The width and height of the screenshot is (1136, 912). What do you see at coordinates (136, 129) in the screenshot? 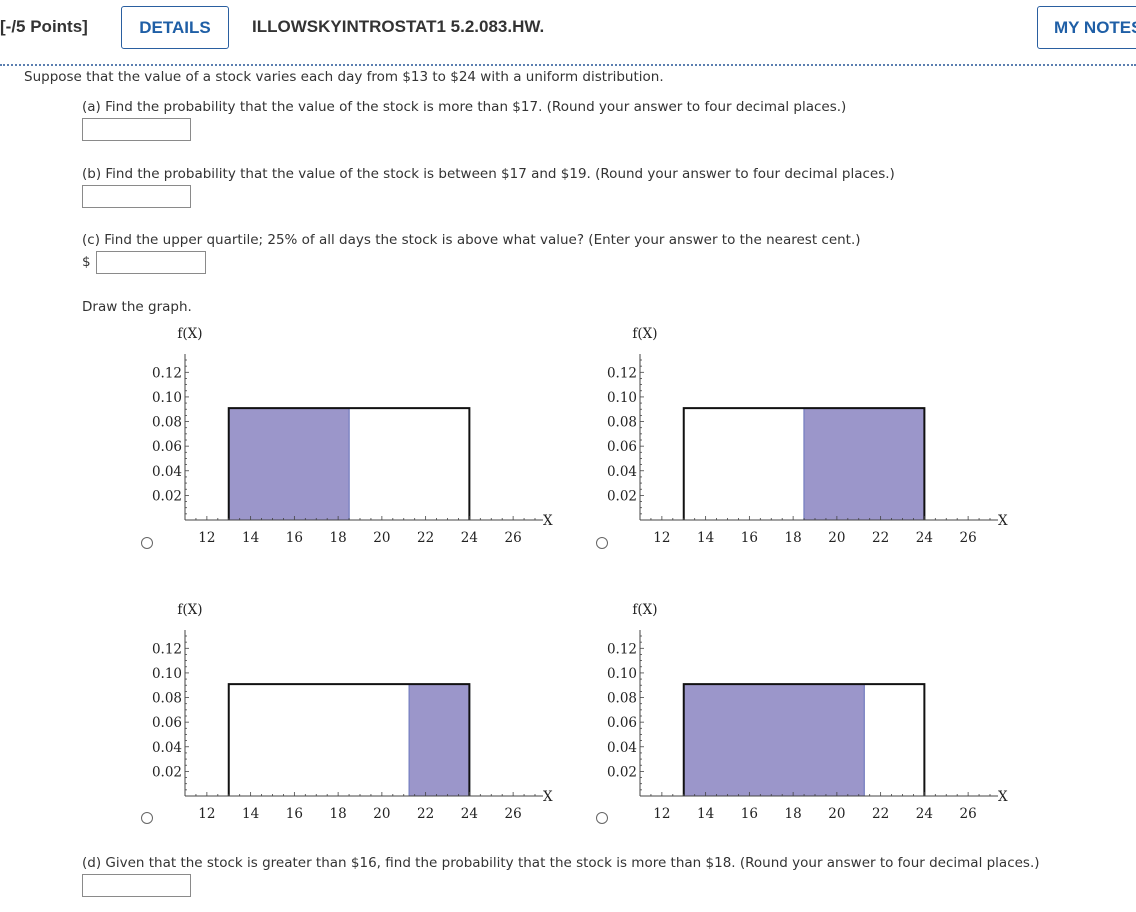
I see `part-a-answer-input` at bounding box center [136, 129].